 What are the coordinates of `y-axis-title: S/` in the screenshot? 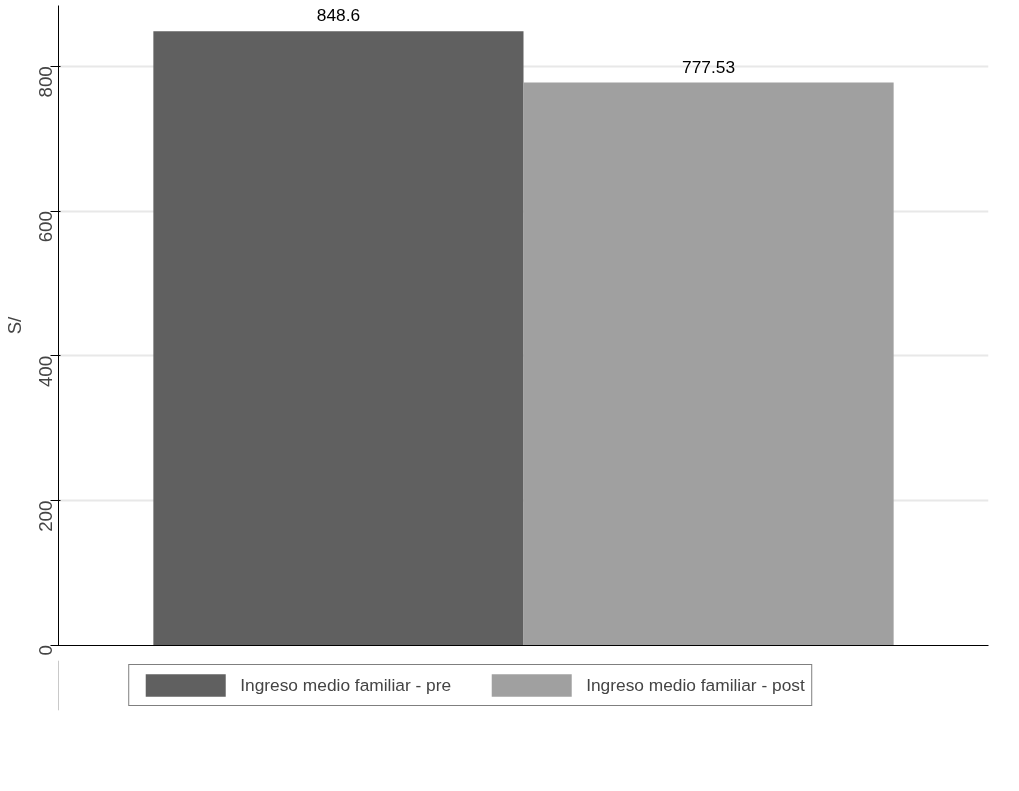 It's located at (14, 325).